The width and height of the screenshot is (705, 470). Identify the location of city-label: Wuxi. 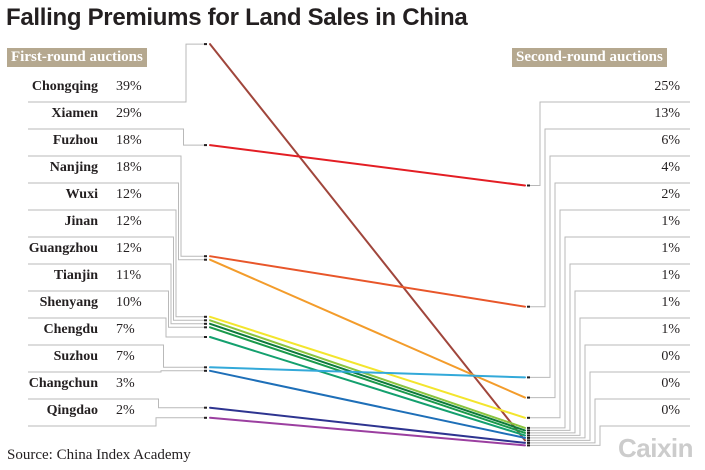
(81, 194).